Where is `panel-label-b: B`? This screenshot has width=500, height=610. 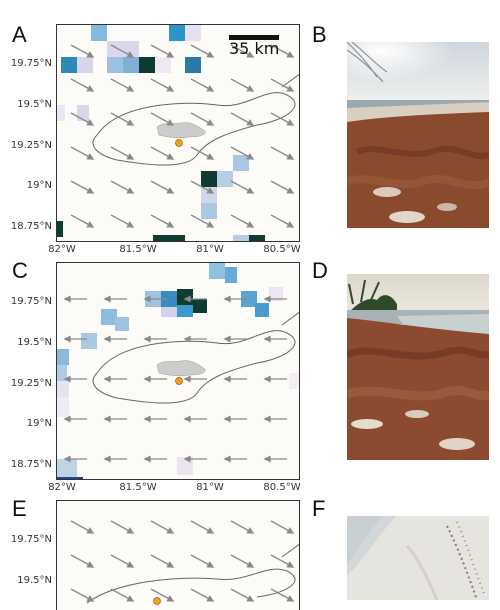 panel-label-b: B is located at coordinates (319, 34).